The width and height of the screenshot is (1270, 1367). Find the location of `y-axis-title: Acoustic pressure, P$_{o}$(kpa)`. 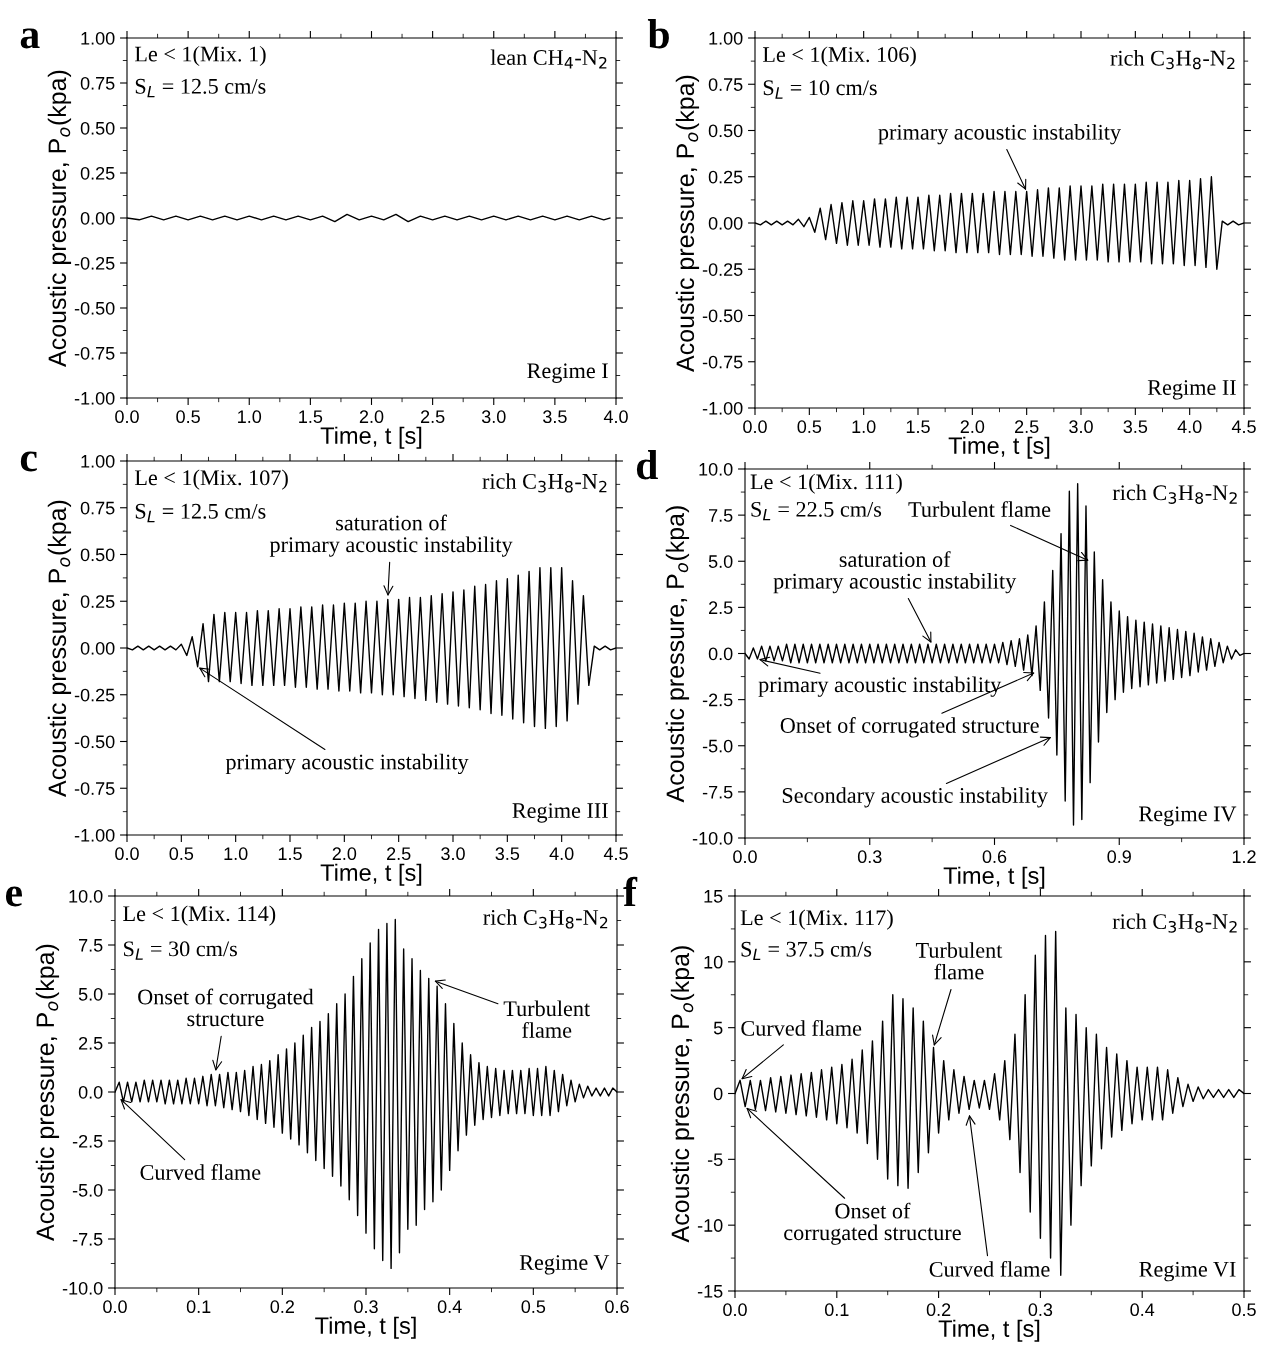

y-axis-title: Acoustic pressure, P$_{o}$(kpa) is located at coordinates (687, 223).